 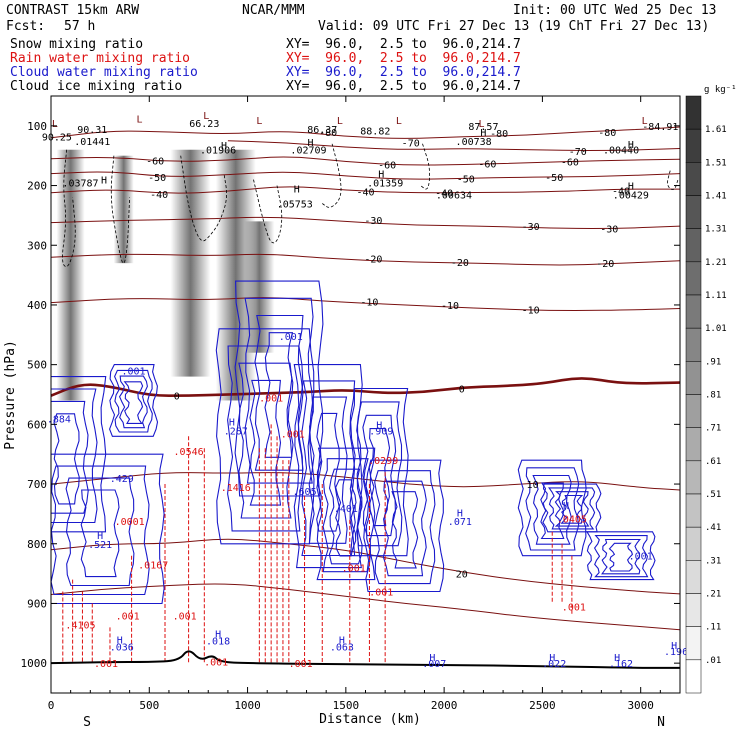 What do you see at coordinates (621, 151) in the screenshot?
I see `value-label: .00440` at bounding box center [621, 151].